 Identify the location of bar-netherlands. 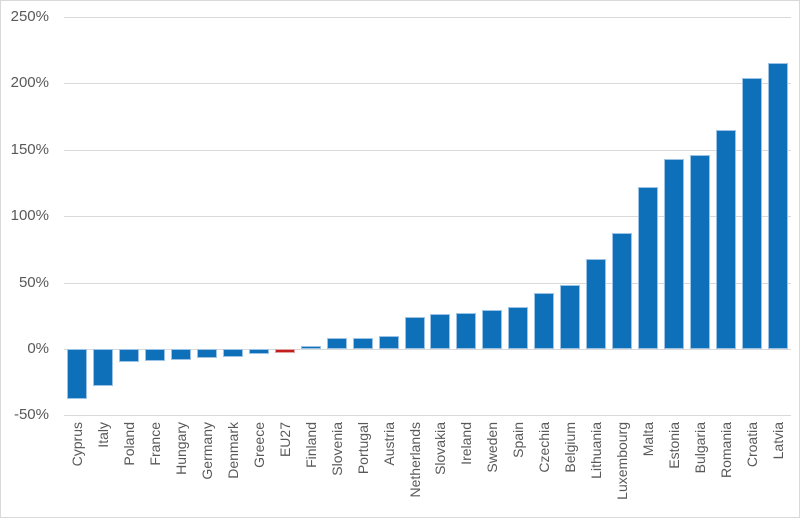
(415, 333).